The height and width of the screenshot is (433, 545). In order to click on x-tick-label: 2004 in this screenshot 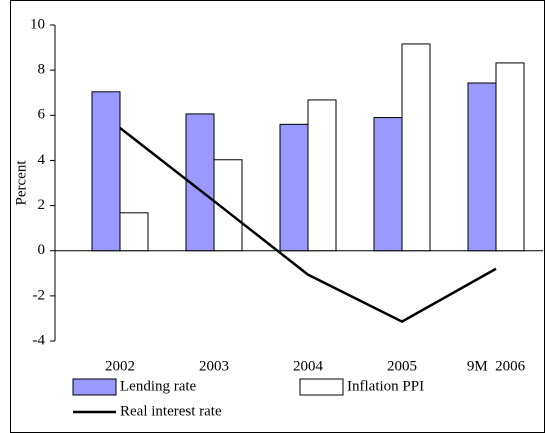, I will do `click(308, 366)`.